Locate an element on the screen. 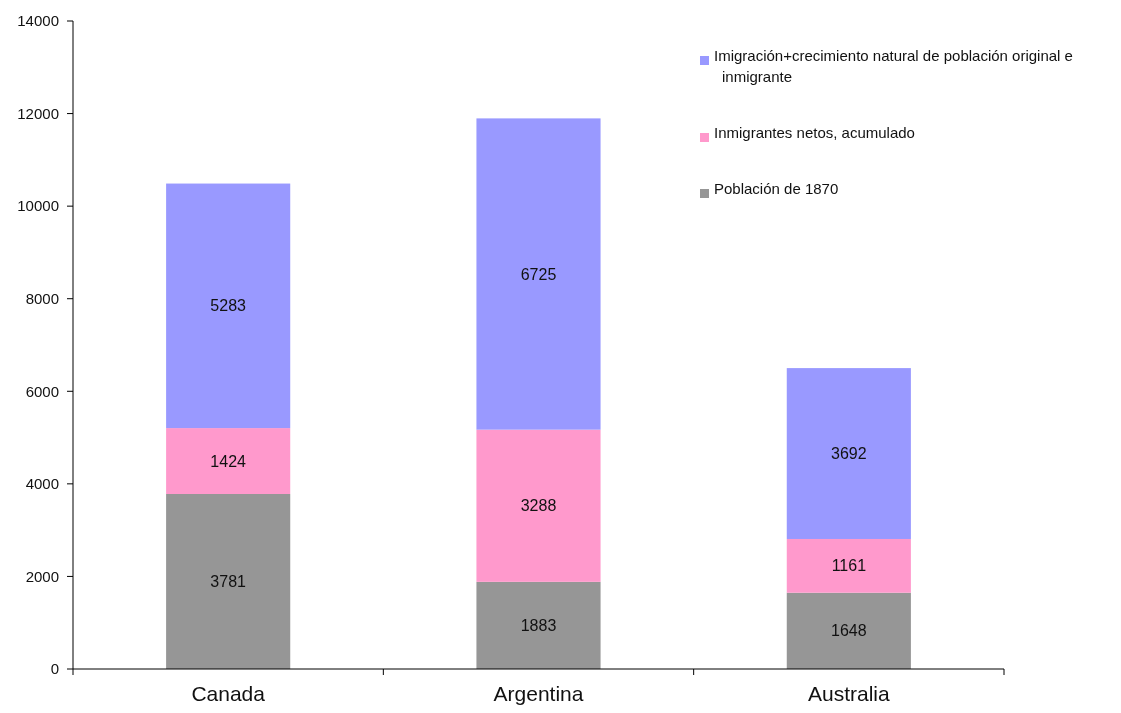 This screenshot has width=1121, height=713. data-label: 6725 is located at coordinates (538, 274).